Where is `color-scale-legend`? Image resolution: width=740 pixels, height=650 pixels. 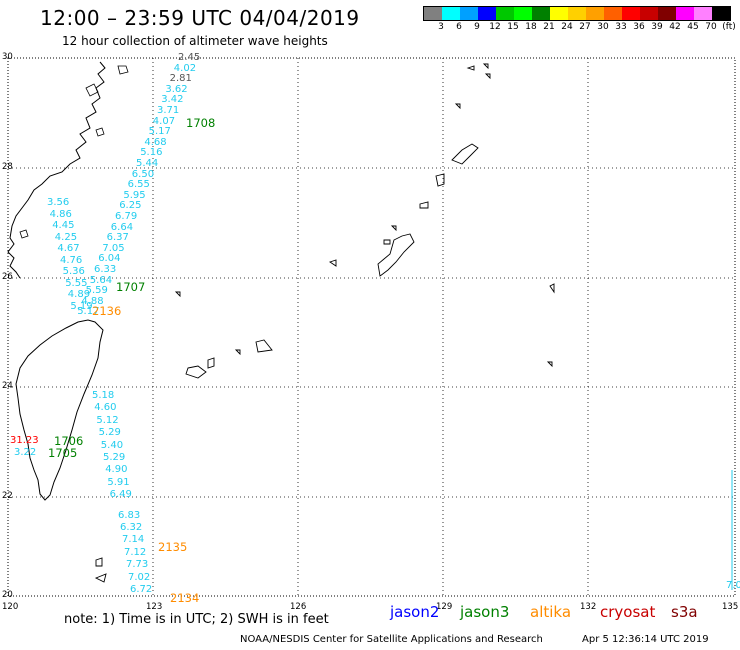
color-scale-legend is located at coordinates (577, 13).